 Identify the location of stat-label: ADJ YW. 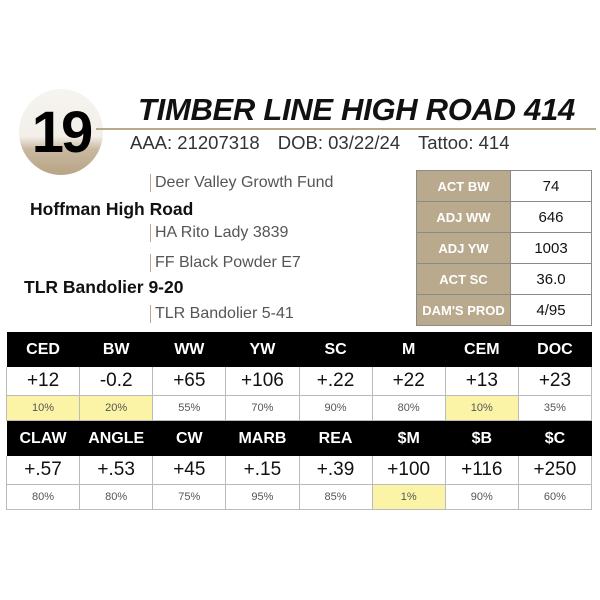
(463, 248).